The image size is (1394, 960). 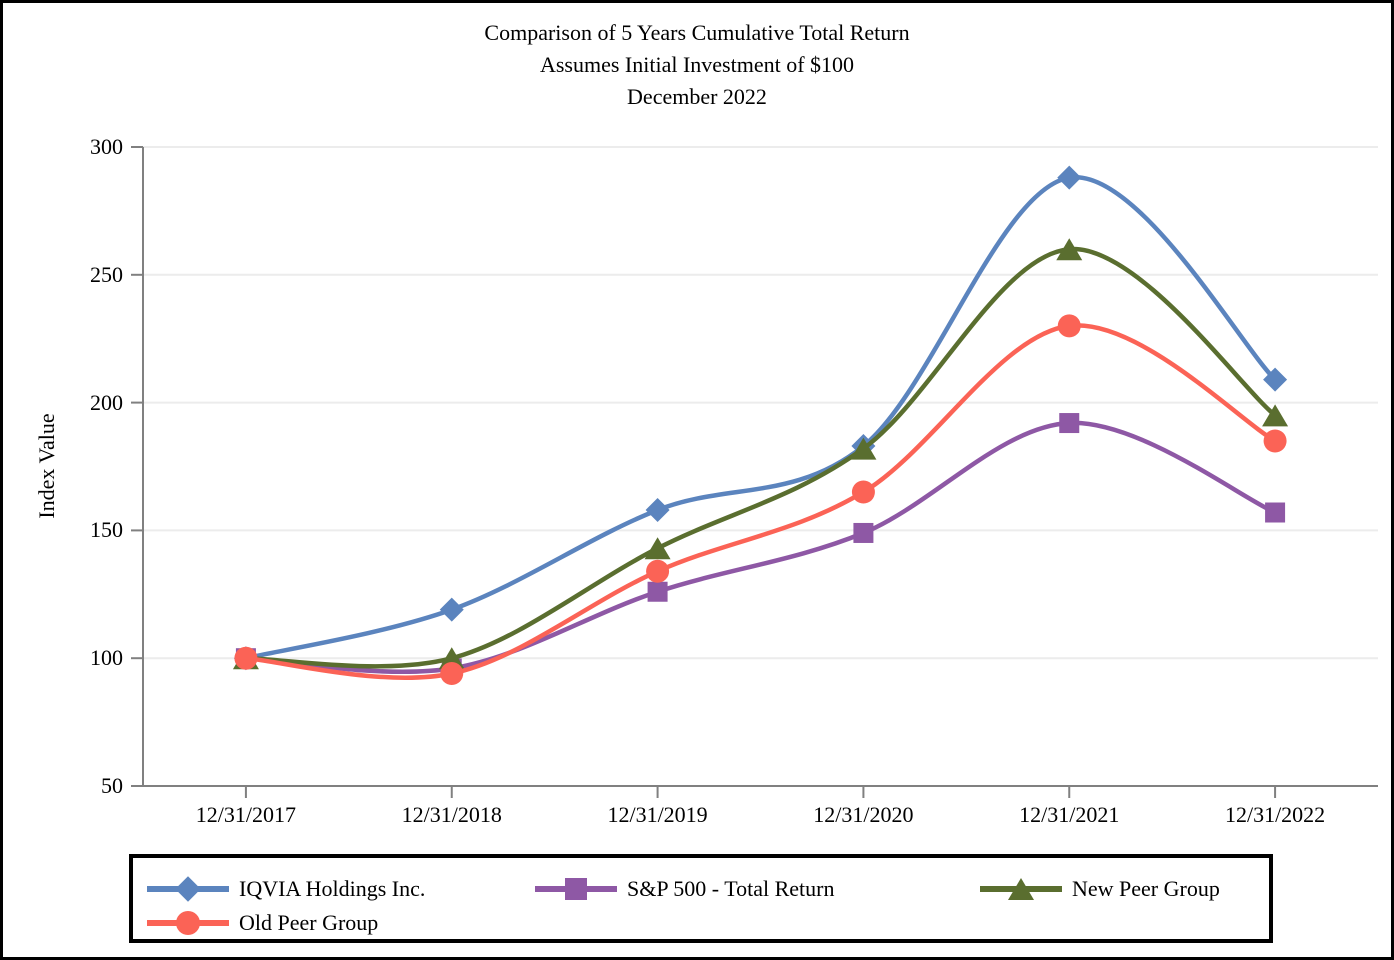 I want to click on legend-marker-triangle, so click(x=1021, y=889).